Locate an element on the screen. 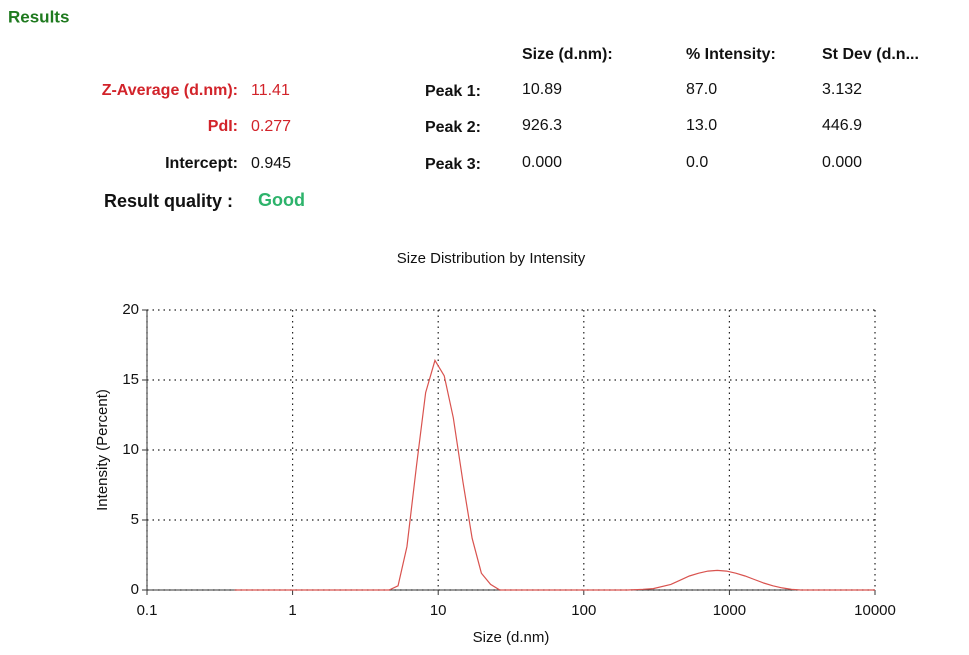 The width and height of the screenshot is (969, 655). column-header: % Intensity: is located at coordinates (731, 54).